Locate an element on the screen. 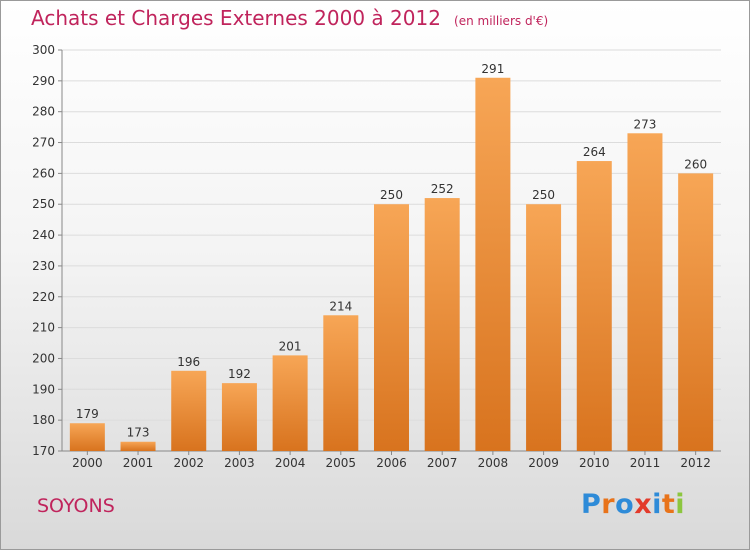 The height and width of the screenshot is (550, 750). proxiti-logo: Proxiti is located at coordinates (633, 504).